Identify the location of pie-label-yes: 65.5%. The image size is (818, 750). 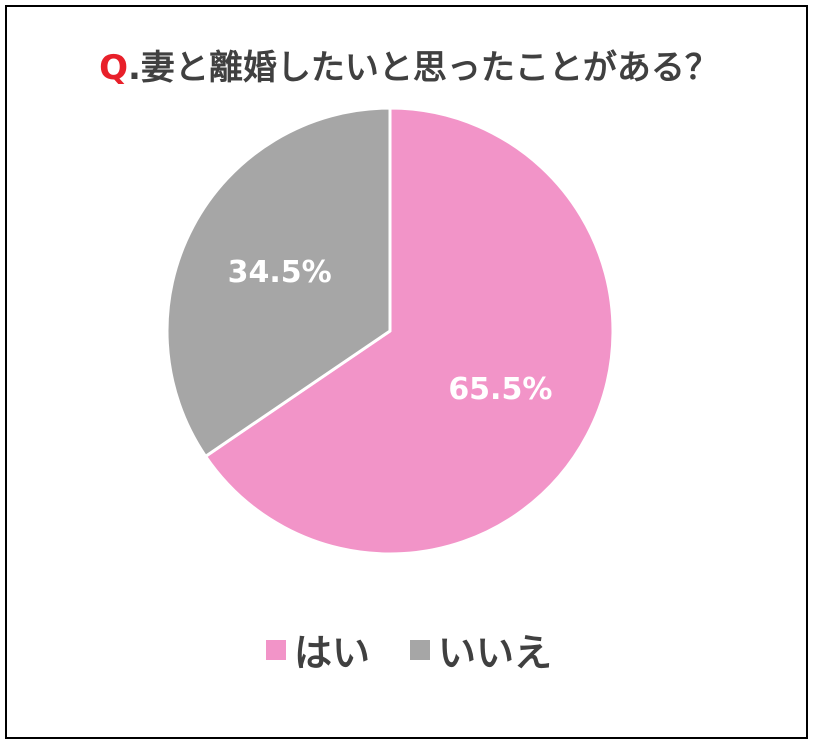
(500, 389).